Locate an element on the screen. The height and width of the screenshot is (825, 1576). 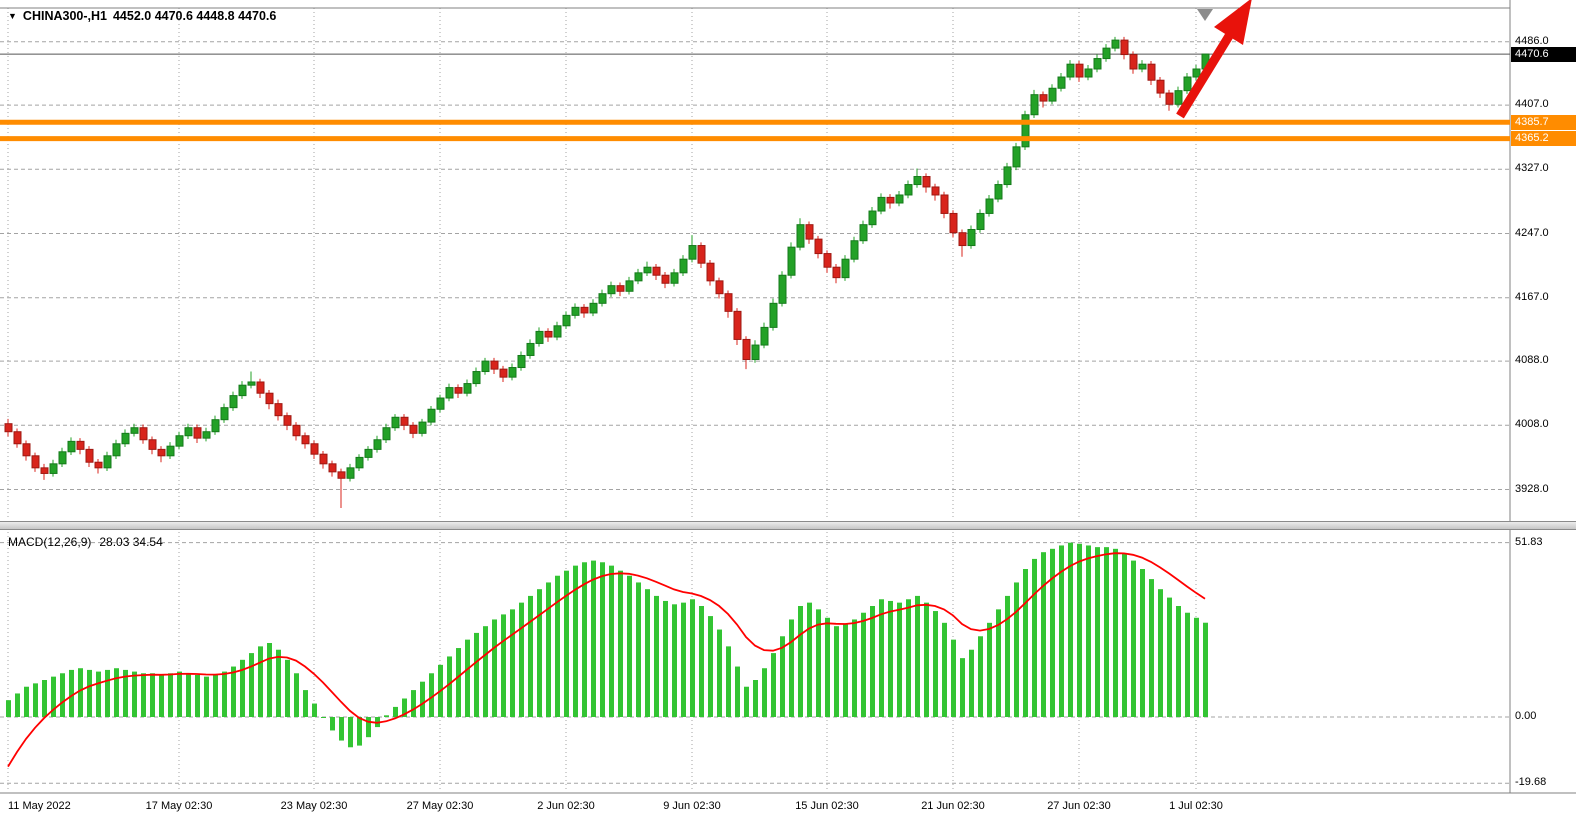
panel-divider is located at coordinates (788, 525).